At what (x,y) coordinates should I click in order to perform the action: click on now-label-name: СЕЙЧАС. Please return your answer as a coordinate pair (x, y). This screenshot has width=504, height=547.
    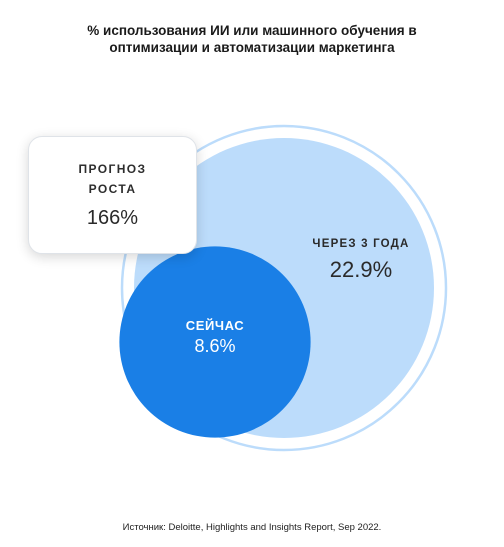
    Looking at the image, I should click on (215, 325).